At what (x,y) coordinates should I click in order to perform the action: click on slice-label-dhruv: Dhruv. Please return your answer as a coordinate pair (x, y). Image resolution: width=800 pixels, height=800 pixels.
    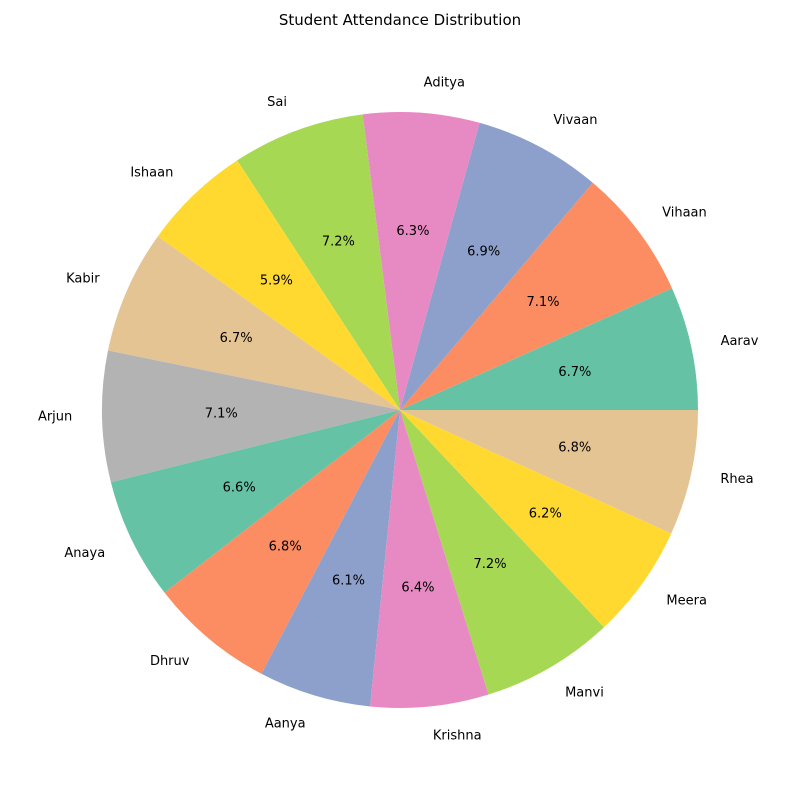
    Looking at the image, I should click on (170, 661).